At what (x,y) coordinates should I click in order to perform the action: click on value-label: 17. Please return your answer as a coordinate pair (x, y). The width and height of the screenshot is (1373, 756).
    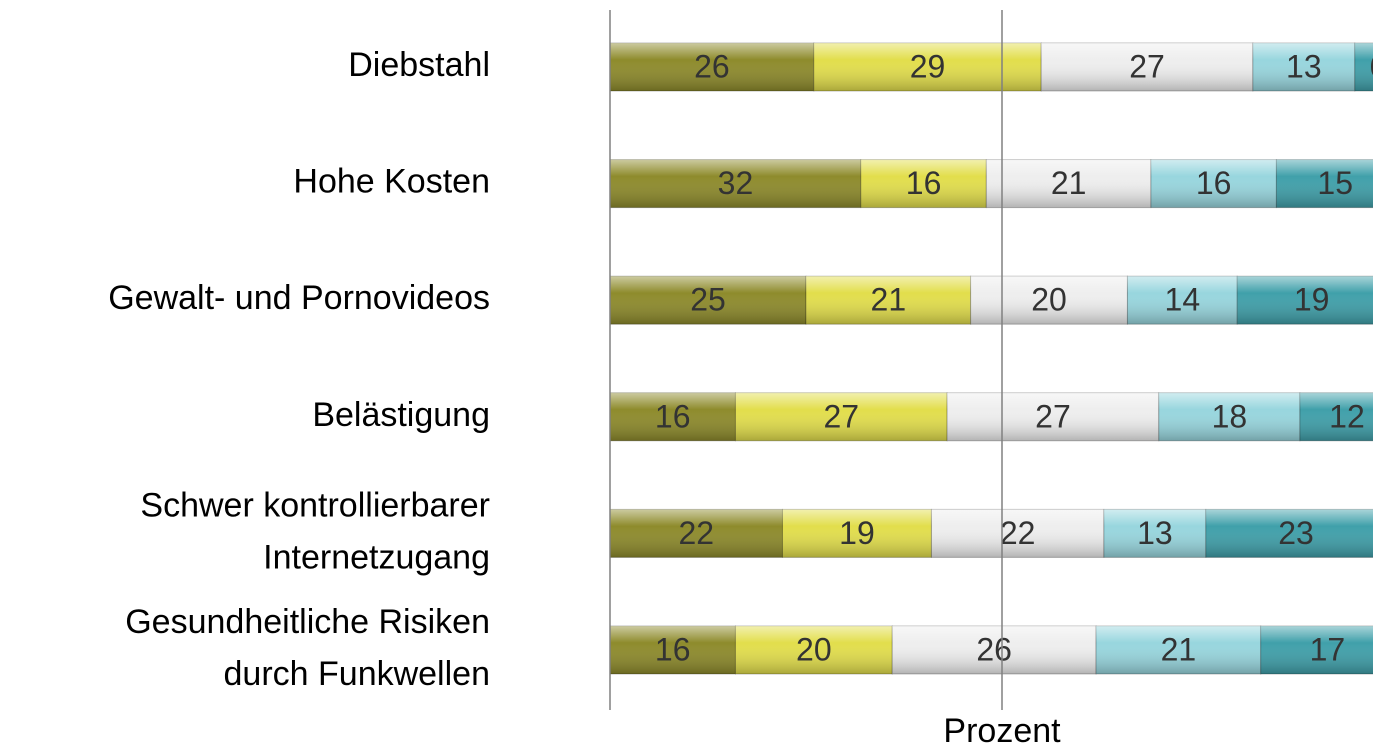
    Looking at the image, I should click on (1328, 649).